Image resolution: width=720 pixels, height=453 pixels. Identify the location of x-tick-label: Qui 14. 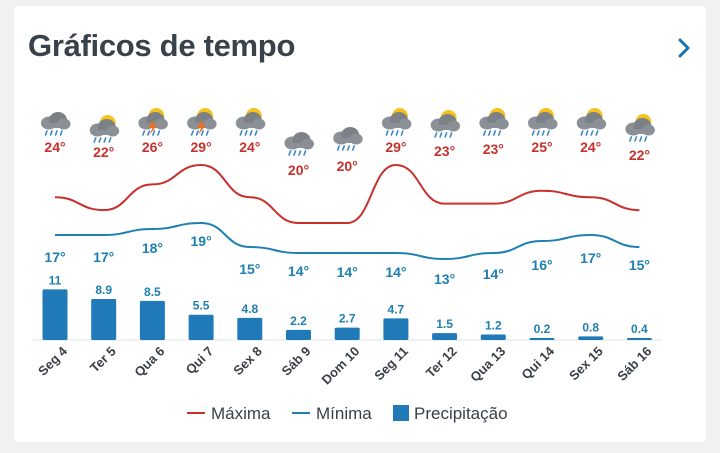
(537, 362).